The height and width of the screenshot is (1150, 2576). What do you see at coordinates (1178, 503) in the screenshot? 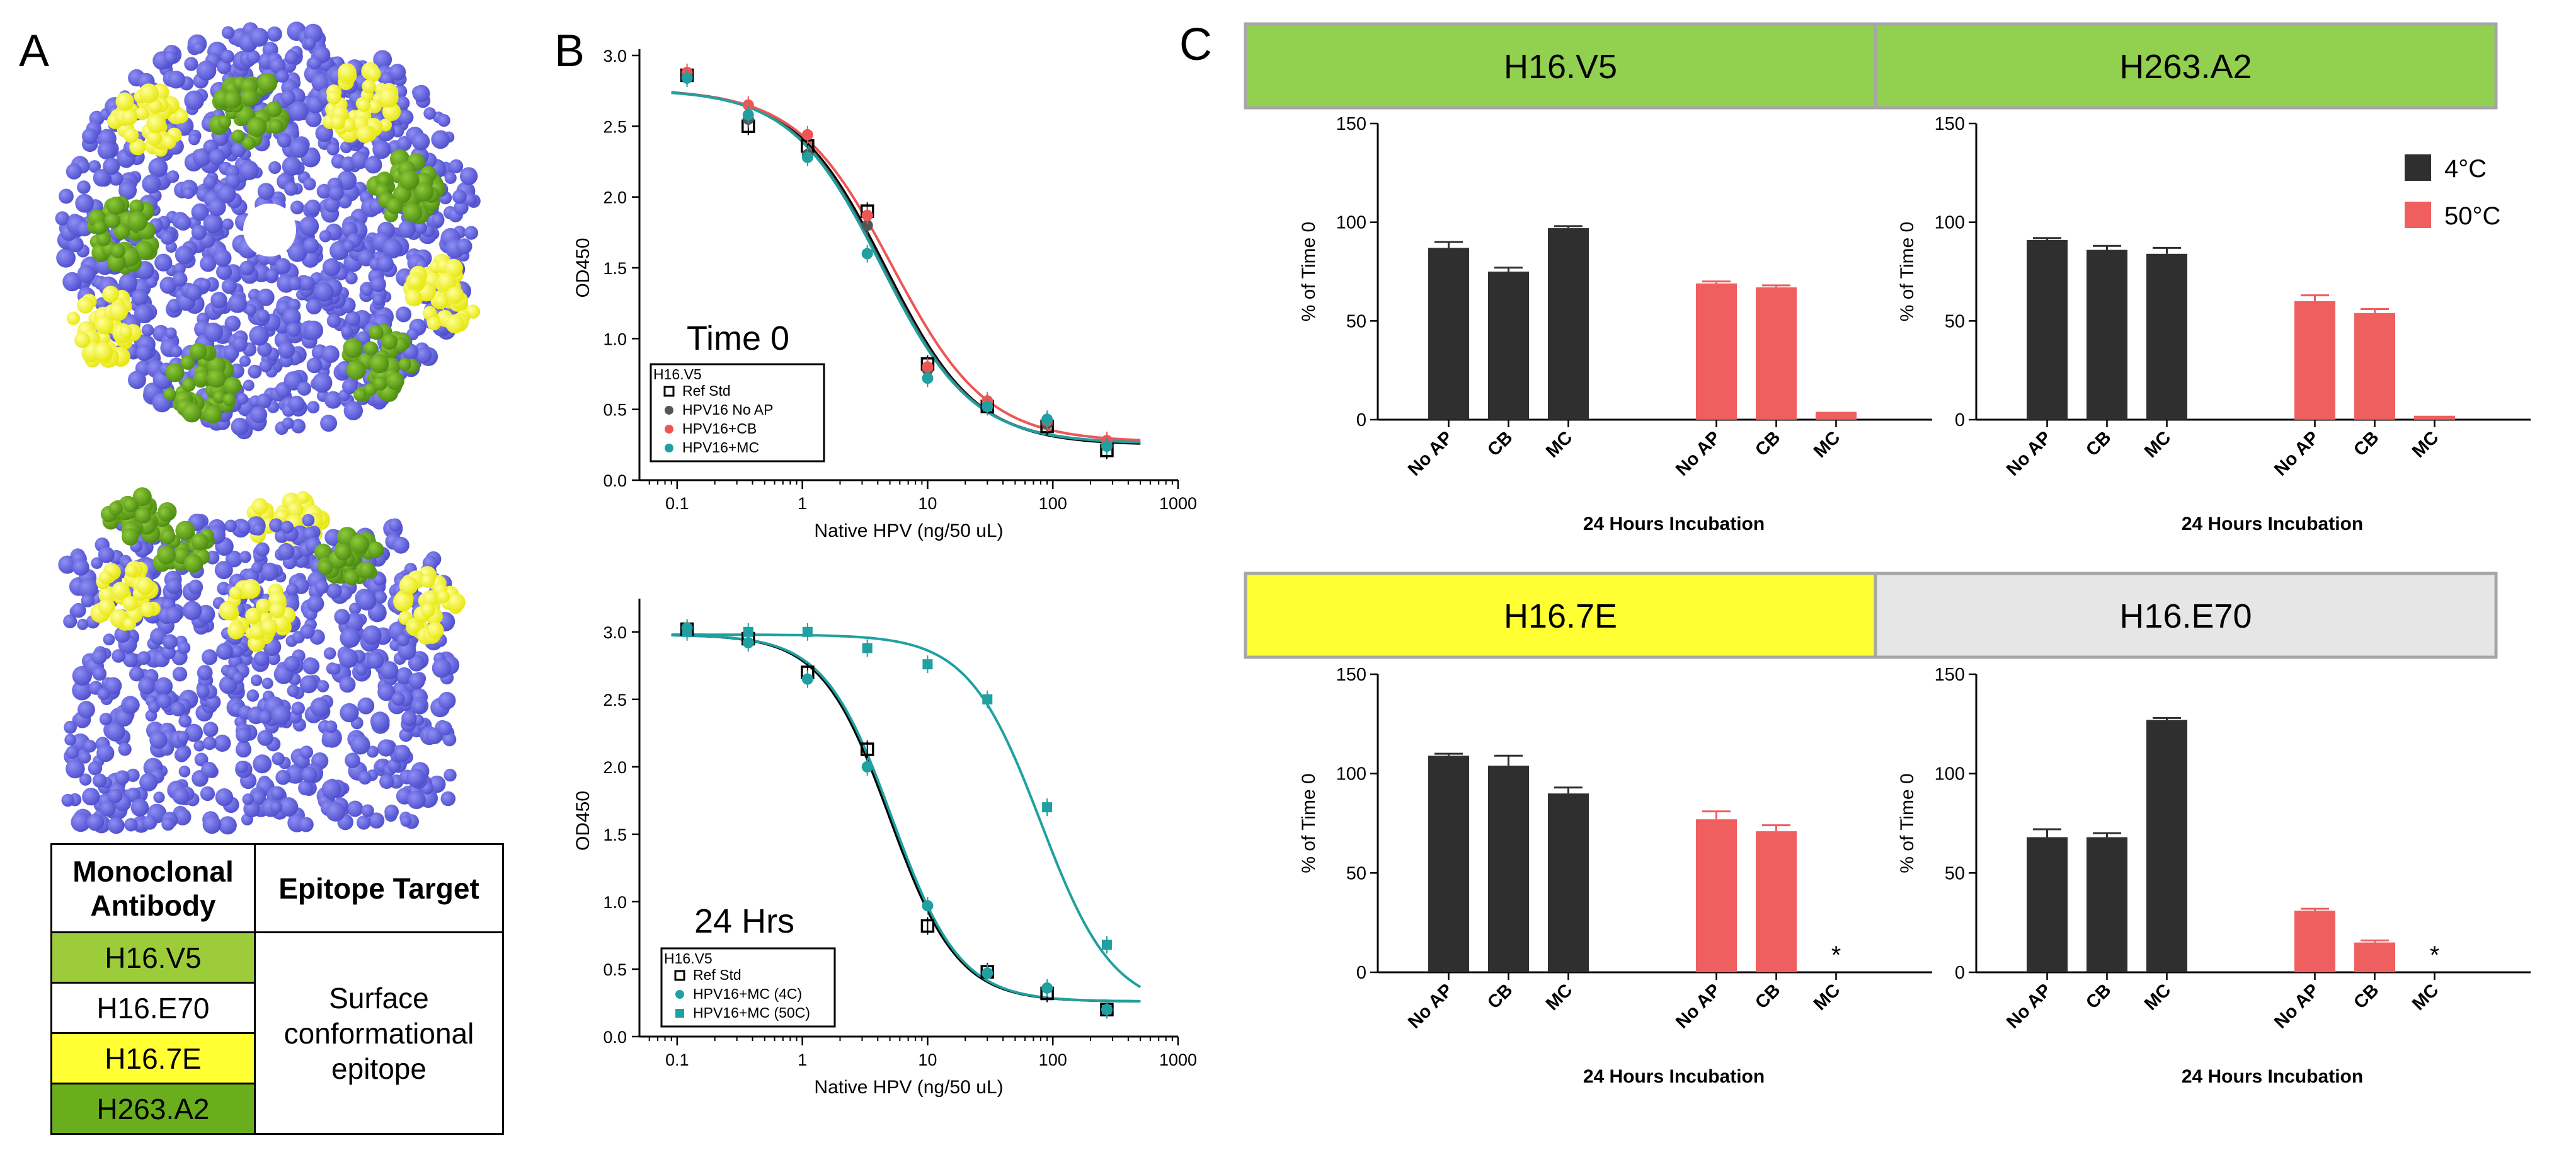
I see `x-tick-label: 1000` at bounding box center [1178, 503].